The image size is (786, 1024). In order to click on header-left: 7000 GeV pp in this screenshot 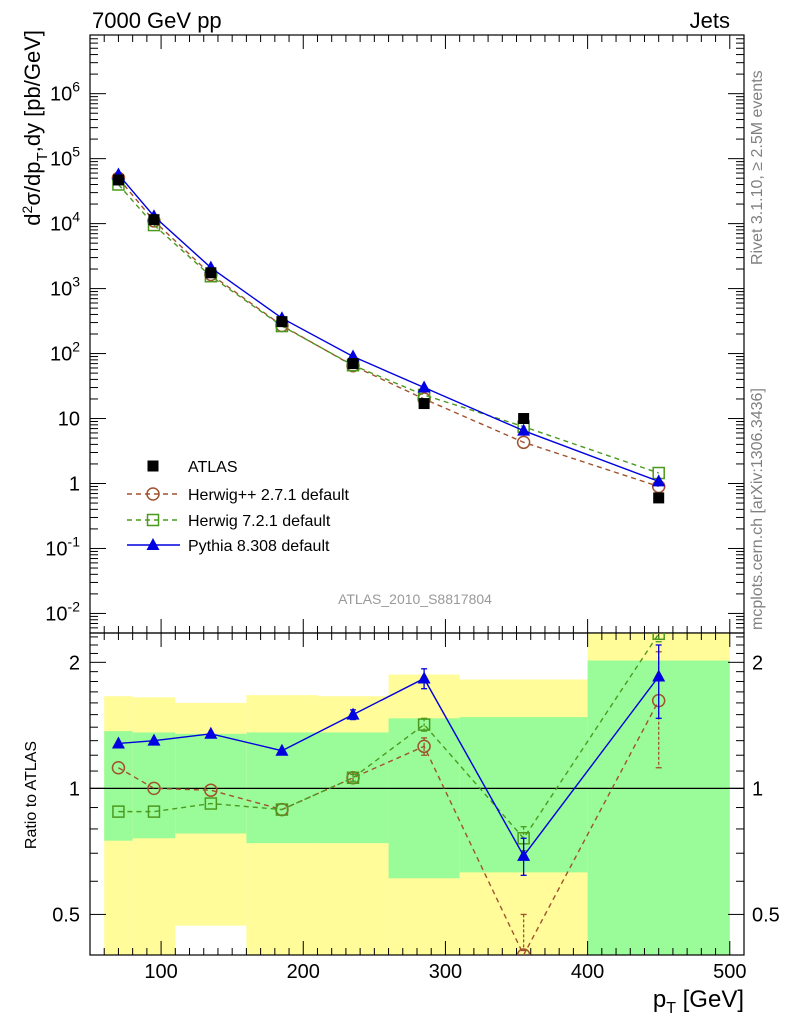, I will do `click(157, 20)`.